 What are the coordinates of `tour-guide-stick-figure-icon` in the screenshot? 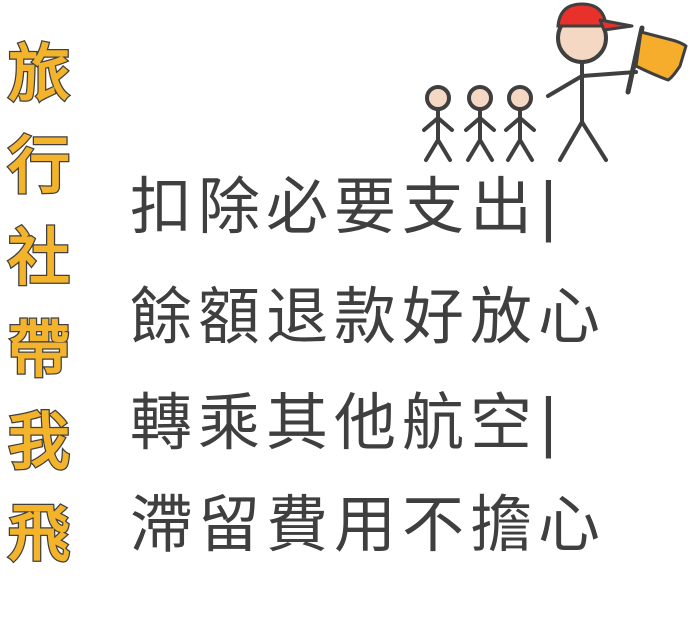 It's located at (592, 87).